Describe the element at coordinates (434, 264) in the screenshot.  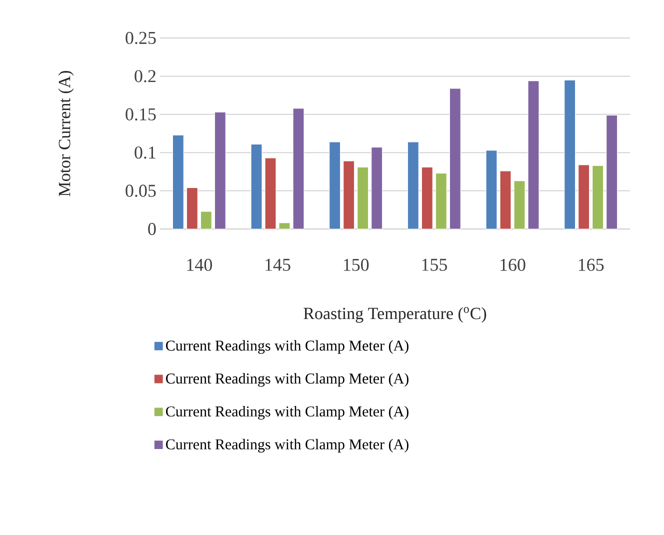
I see `x-tick-label: 155` at that location.